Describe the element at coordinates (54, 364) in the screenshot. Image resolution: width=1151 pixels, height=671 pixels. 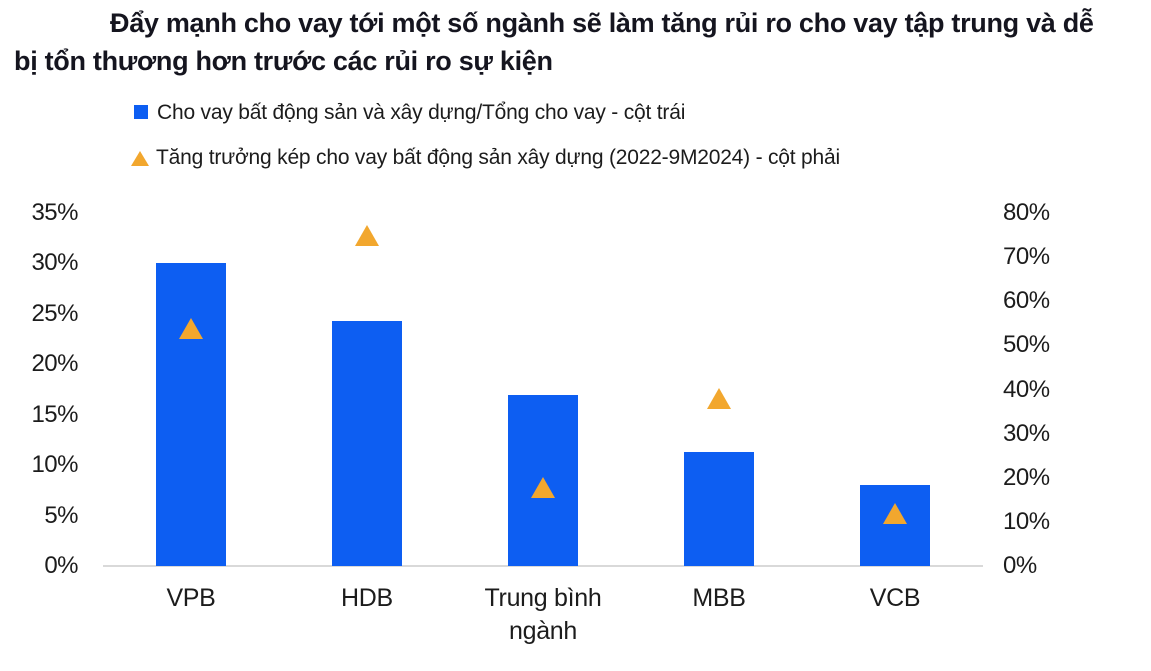
I see `left-axis-tick-label: 20%` at that location.